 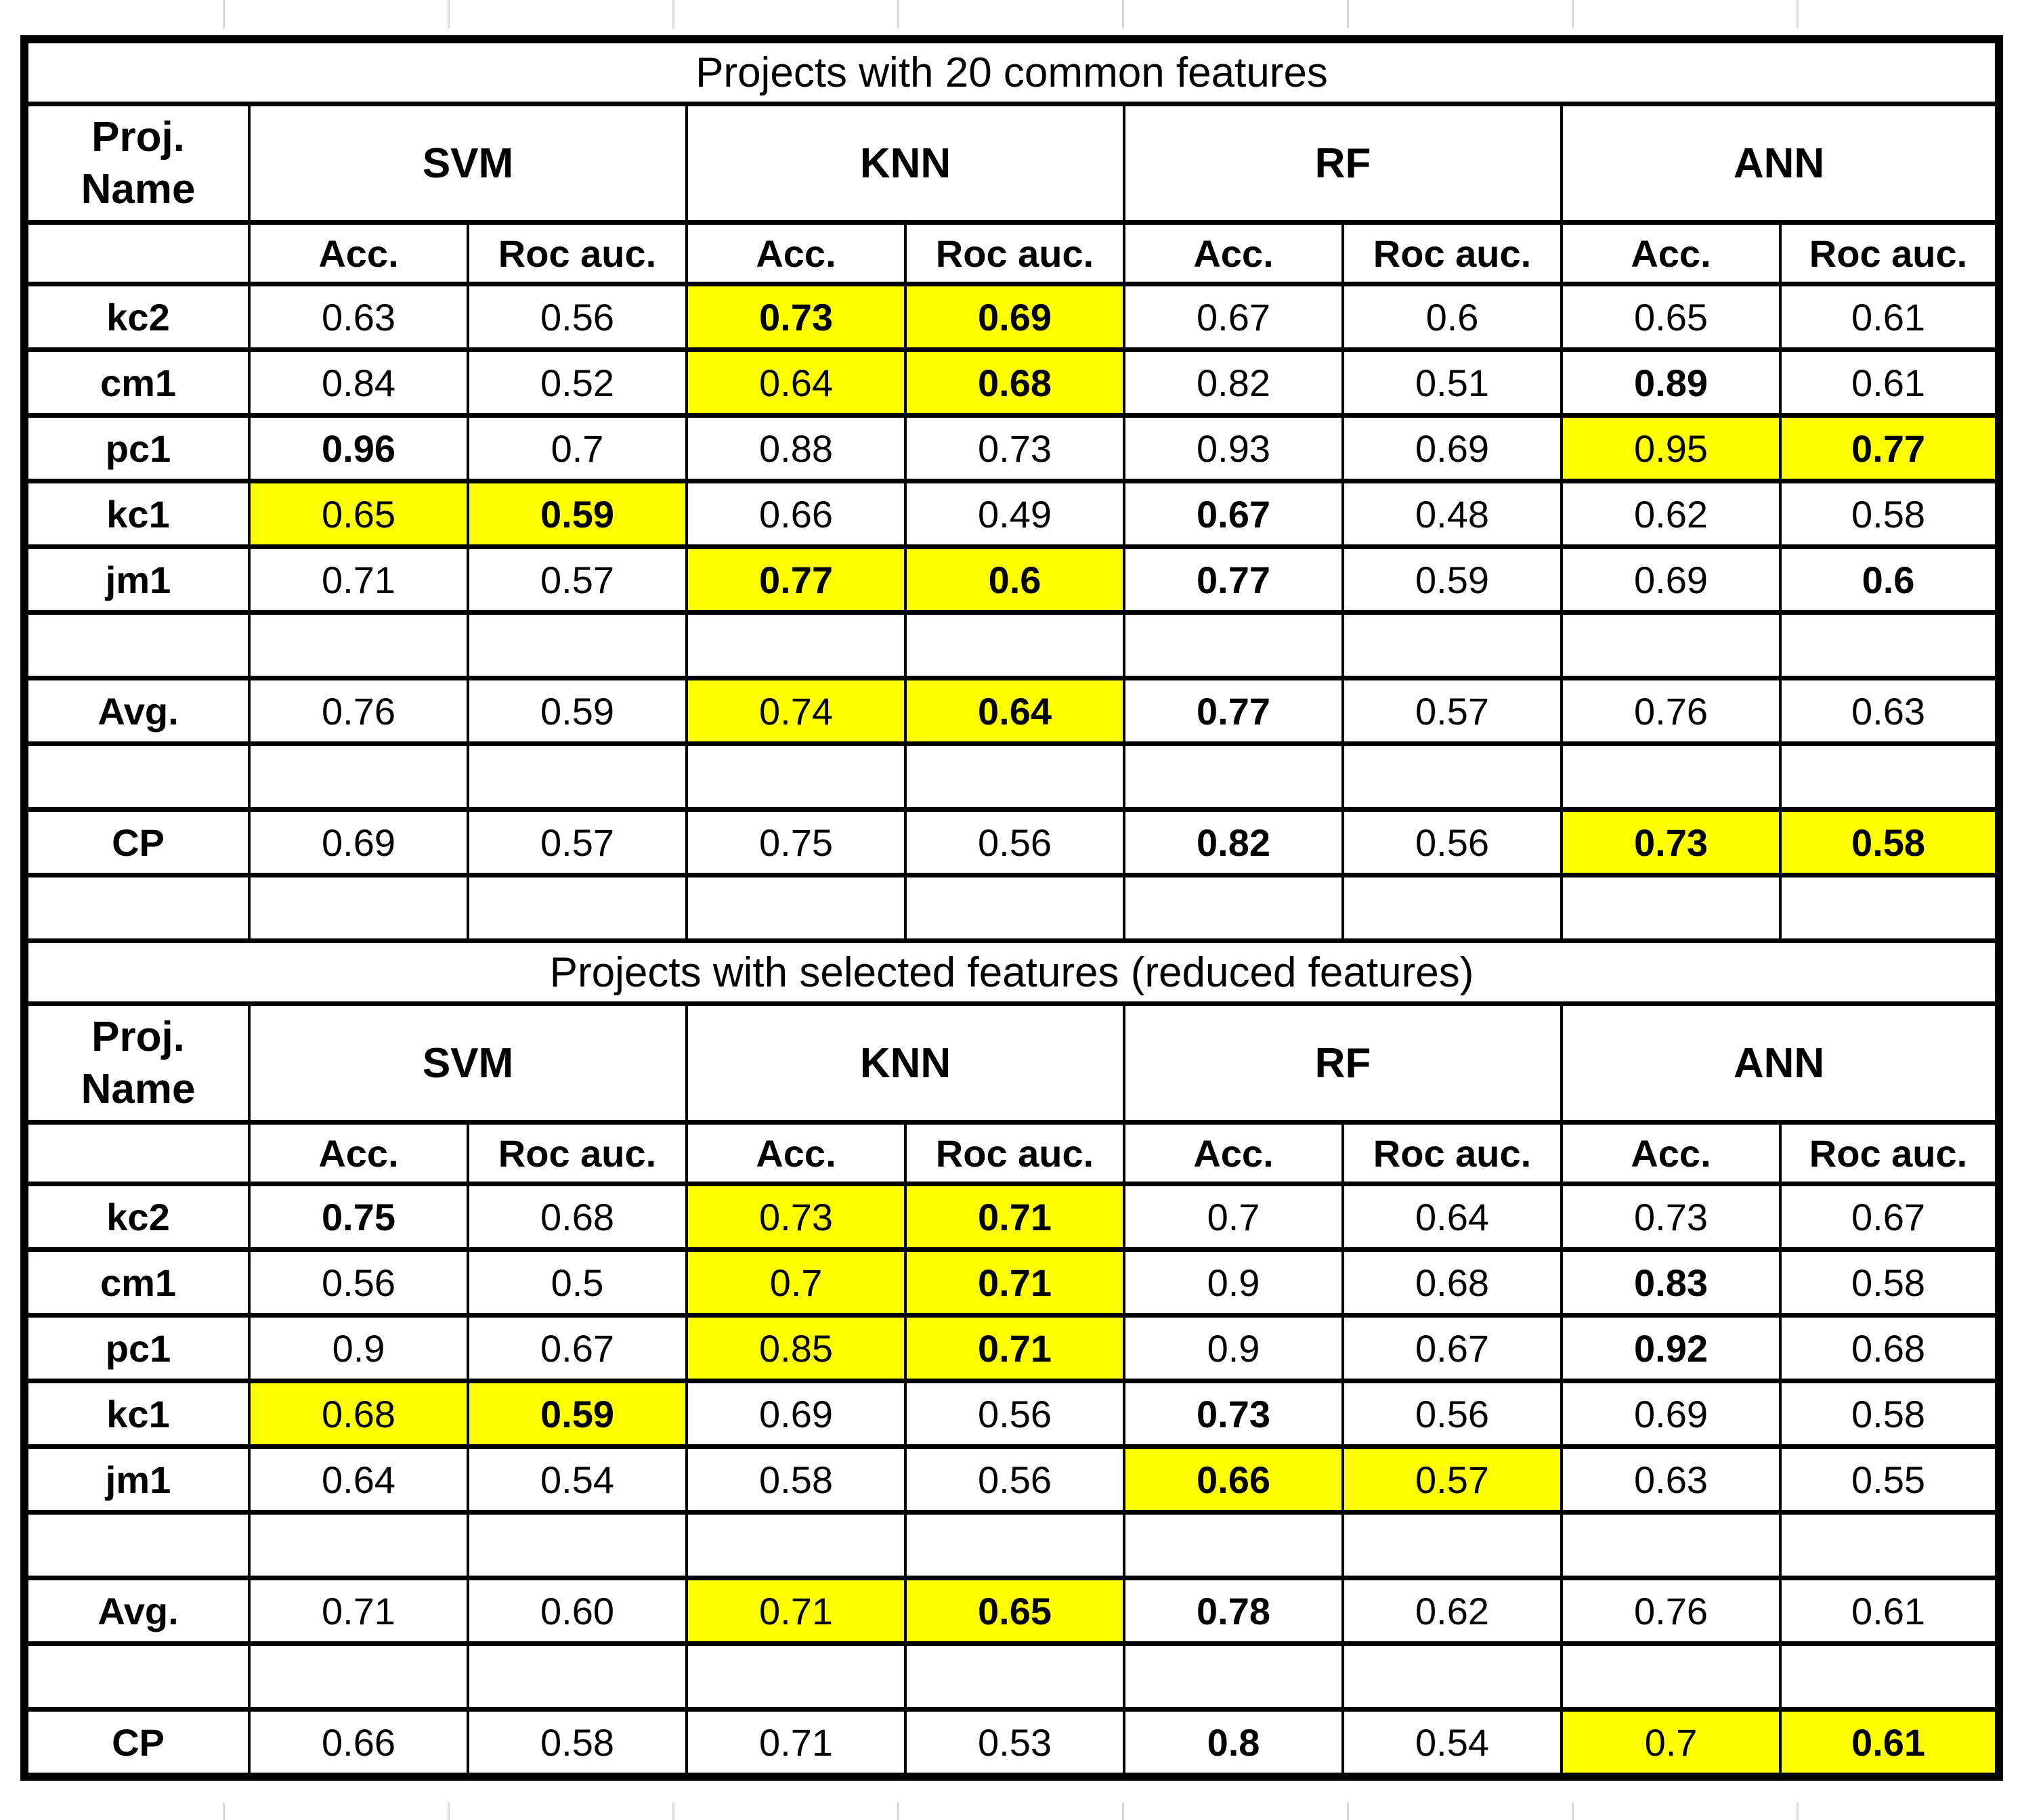 I want to click on classifier-header-ann: ANN, so click(x=1780, y=1063).